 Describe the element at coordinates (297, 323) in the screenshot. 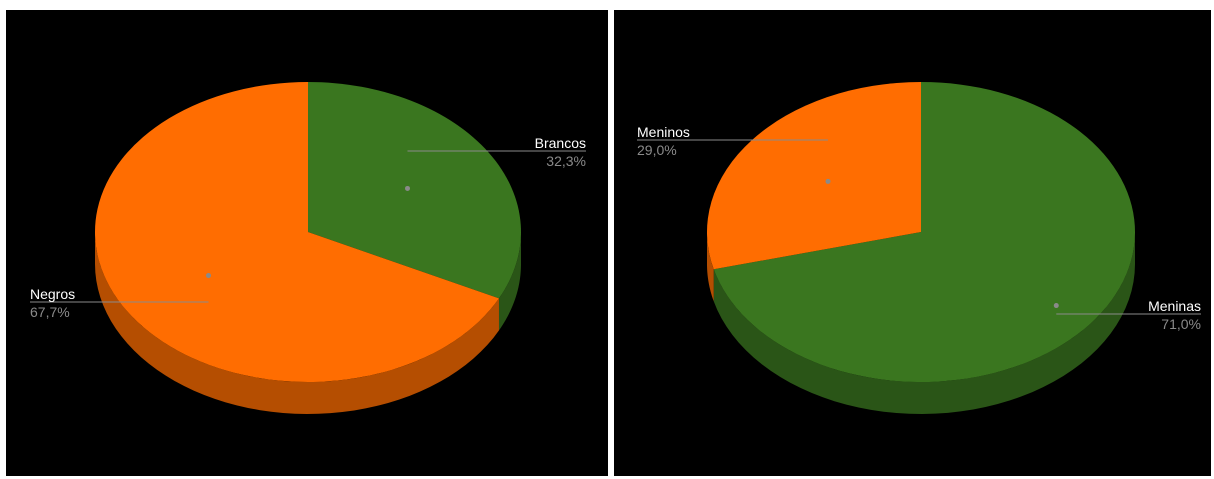

I see `pie-slice-side-negros` at that location.